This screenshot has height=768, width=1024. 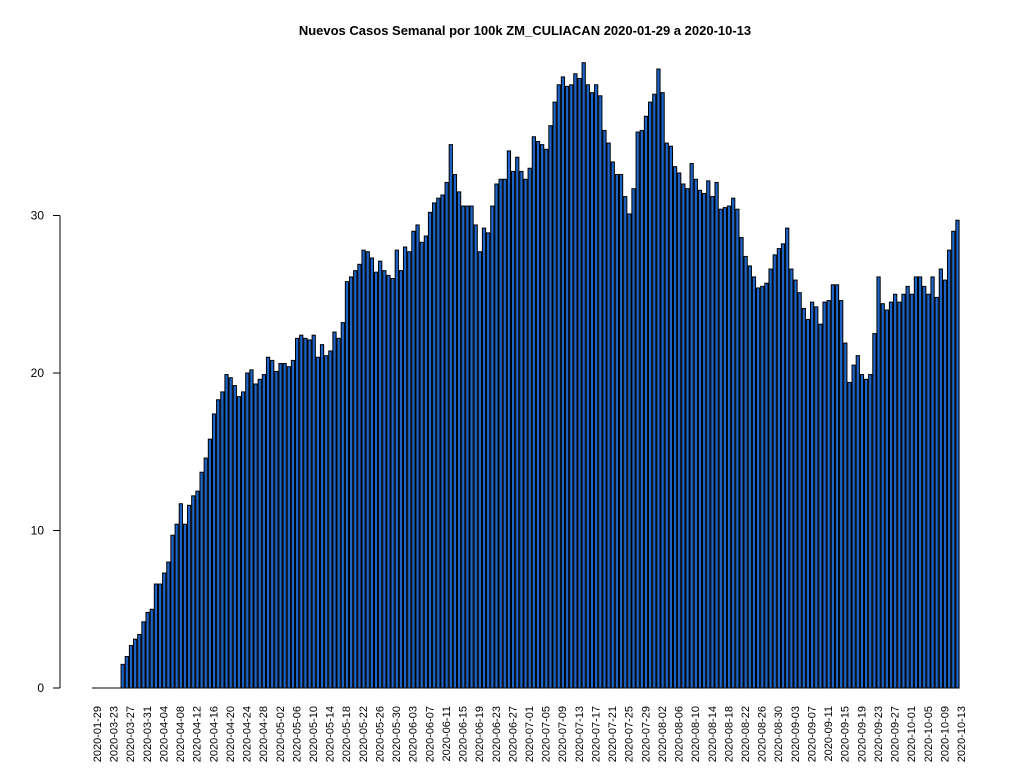 What do you see at coordinates (46, 452) in the screenshot?
I see `y-axis: 0 10 20 30` at bounding box center [46, 452].